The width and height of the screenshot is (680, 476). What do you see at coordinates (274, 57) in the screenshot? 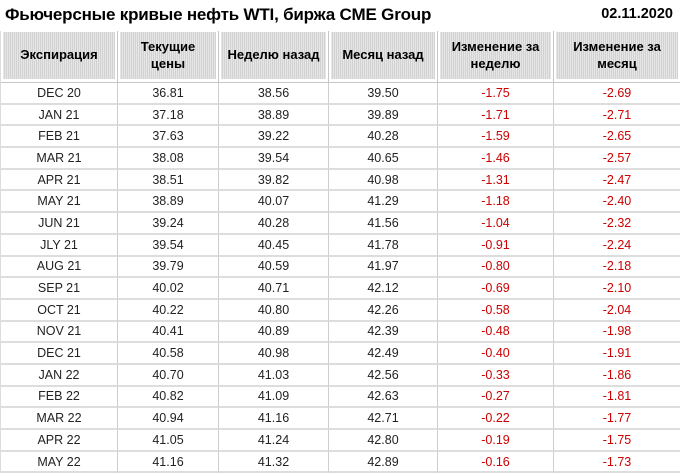
I see `col-week-ago: Неделю назад` at bounding box center [274, 57].